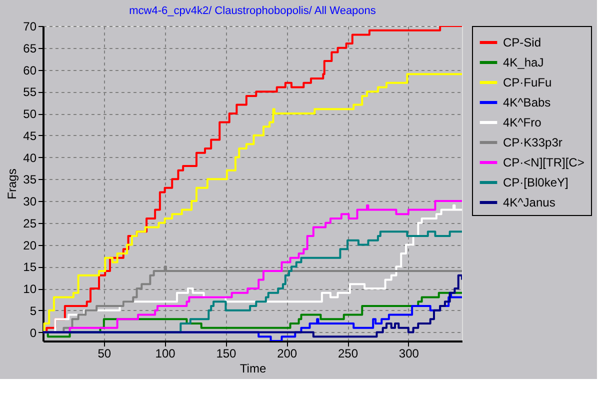 This screenshot has width=598, height=396. What do you see at coordinates (527, 103) in the screenshot?
I see `legend-label: 4K^Babs` at bounding box center [527, 103].